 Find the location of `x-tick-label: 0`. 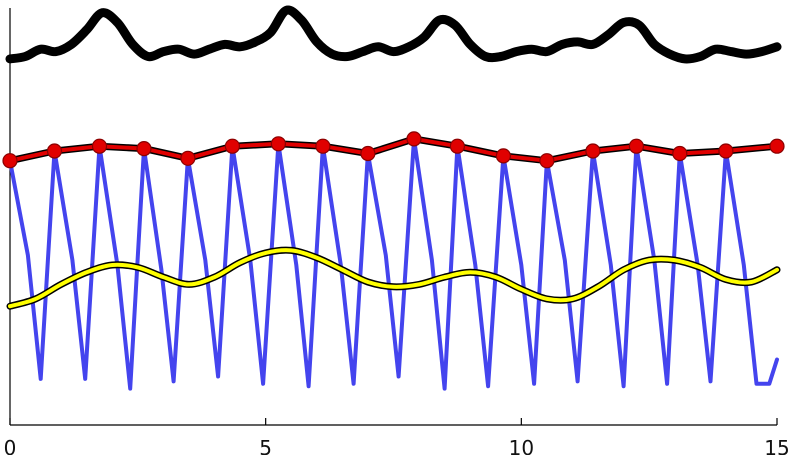

x-tick-label: 0 is located at coordinates (10, 445).